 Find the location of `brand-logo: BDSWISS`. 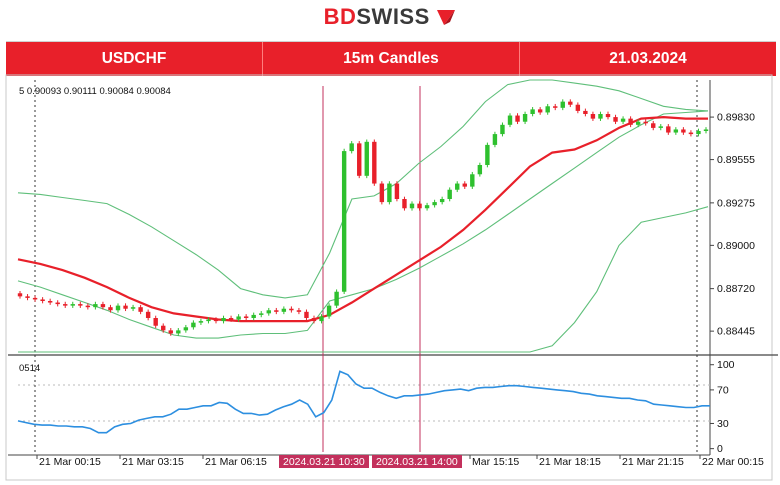

brand-logo: BDSWISS is located at coordinates (390, 19).